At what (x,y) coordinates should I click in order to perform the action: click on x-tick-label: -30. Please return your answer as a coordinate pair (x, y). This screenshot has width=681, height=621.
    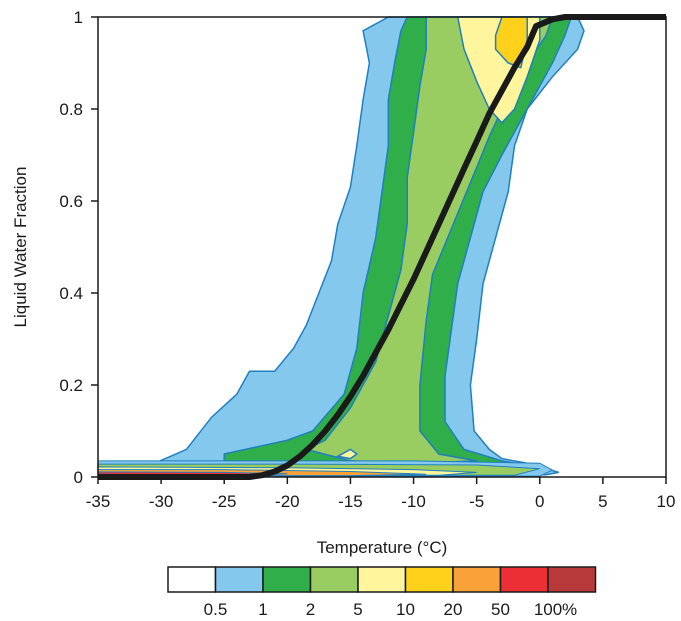
    Looking at the image, I should click on (161, 501).